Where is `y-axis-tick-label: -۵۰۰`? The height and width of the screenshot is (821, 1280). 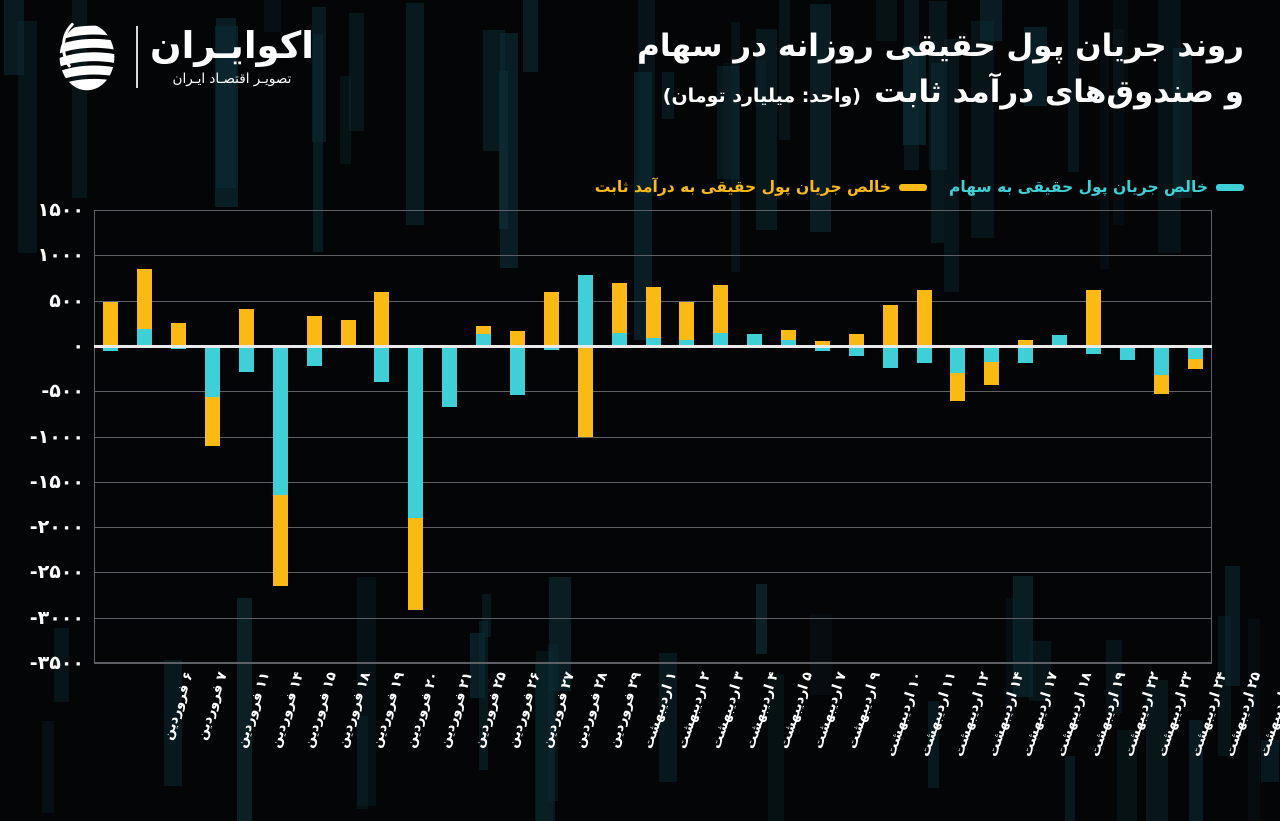
y-axis-tick-label: -۵۰۰ is located at coordinates (62, 391).